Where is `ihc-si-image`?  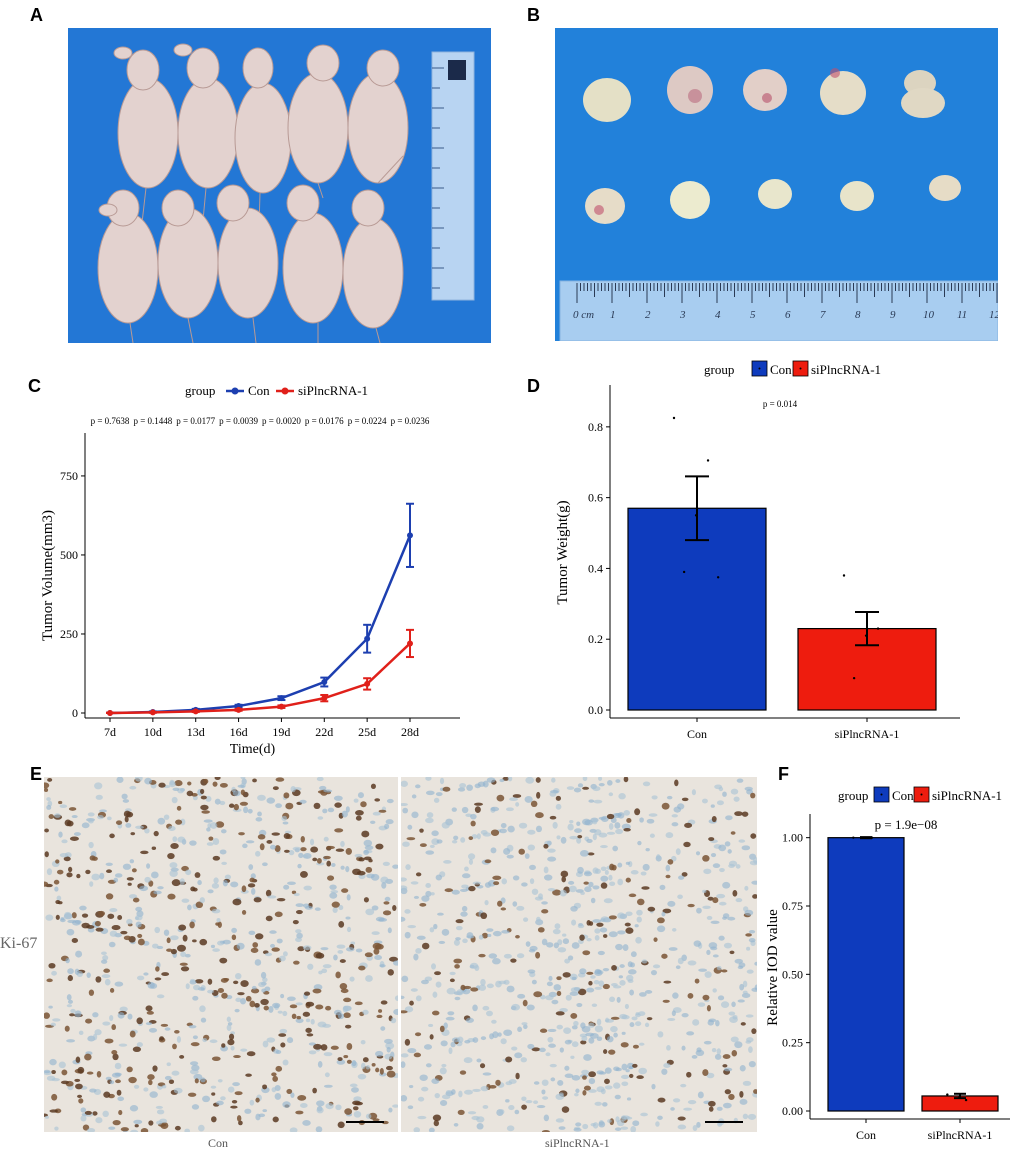
ihc-si-image is located at coordinates (579, 954).